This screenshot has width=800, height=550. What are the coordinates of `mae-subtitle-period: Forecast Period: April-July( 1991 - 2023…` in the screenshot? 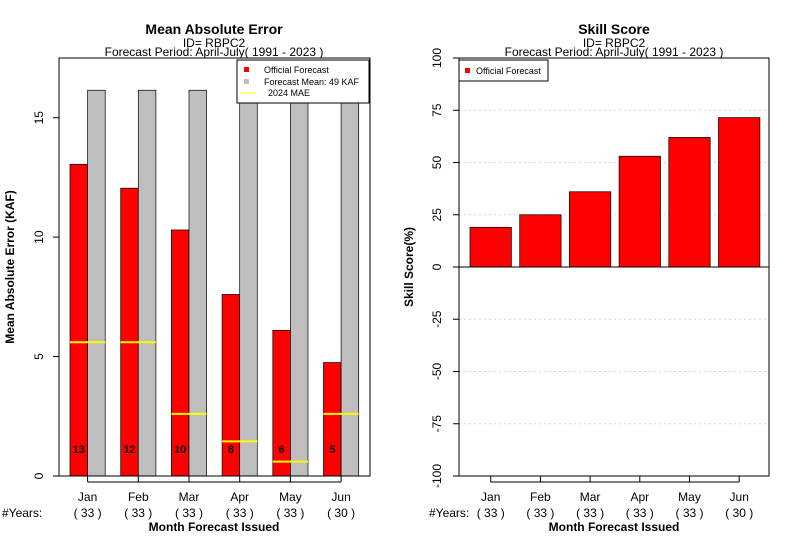 It's located at (214, 52).